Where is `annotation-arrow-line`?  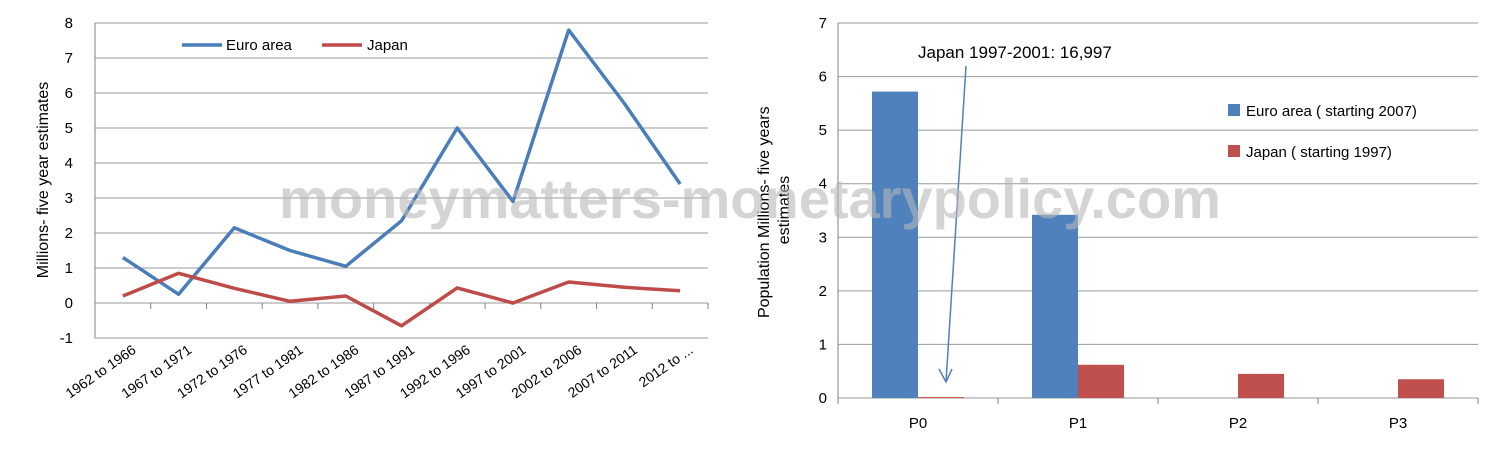 annotation-arrow-line is located at coordinates (956, 224).